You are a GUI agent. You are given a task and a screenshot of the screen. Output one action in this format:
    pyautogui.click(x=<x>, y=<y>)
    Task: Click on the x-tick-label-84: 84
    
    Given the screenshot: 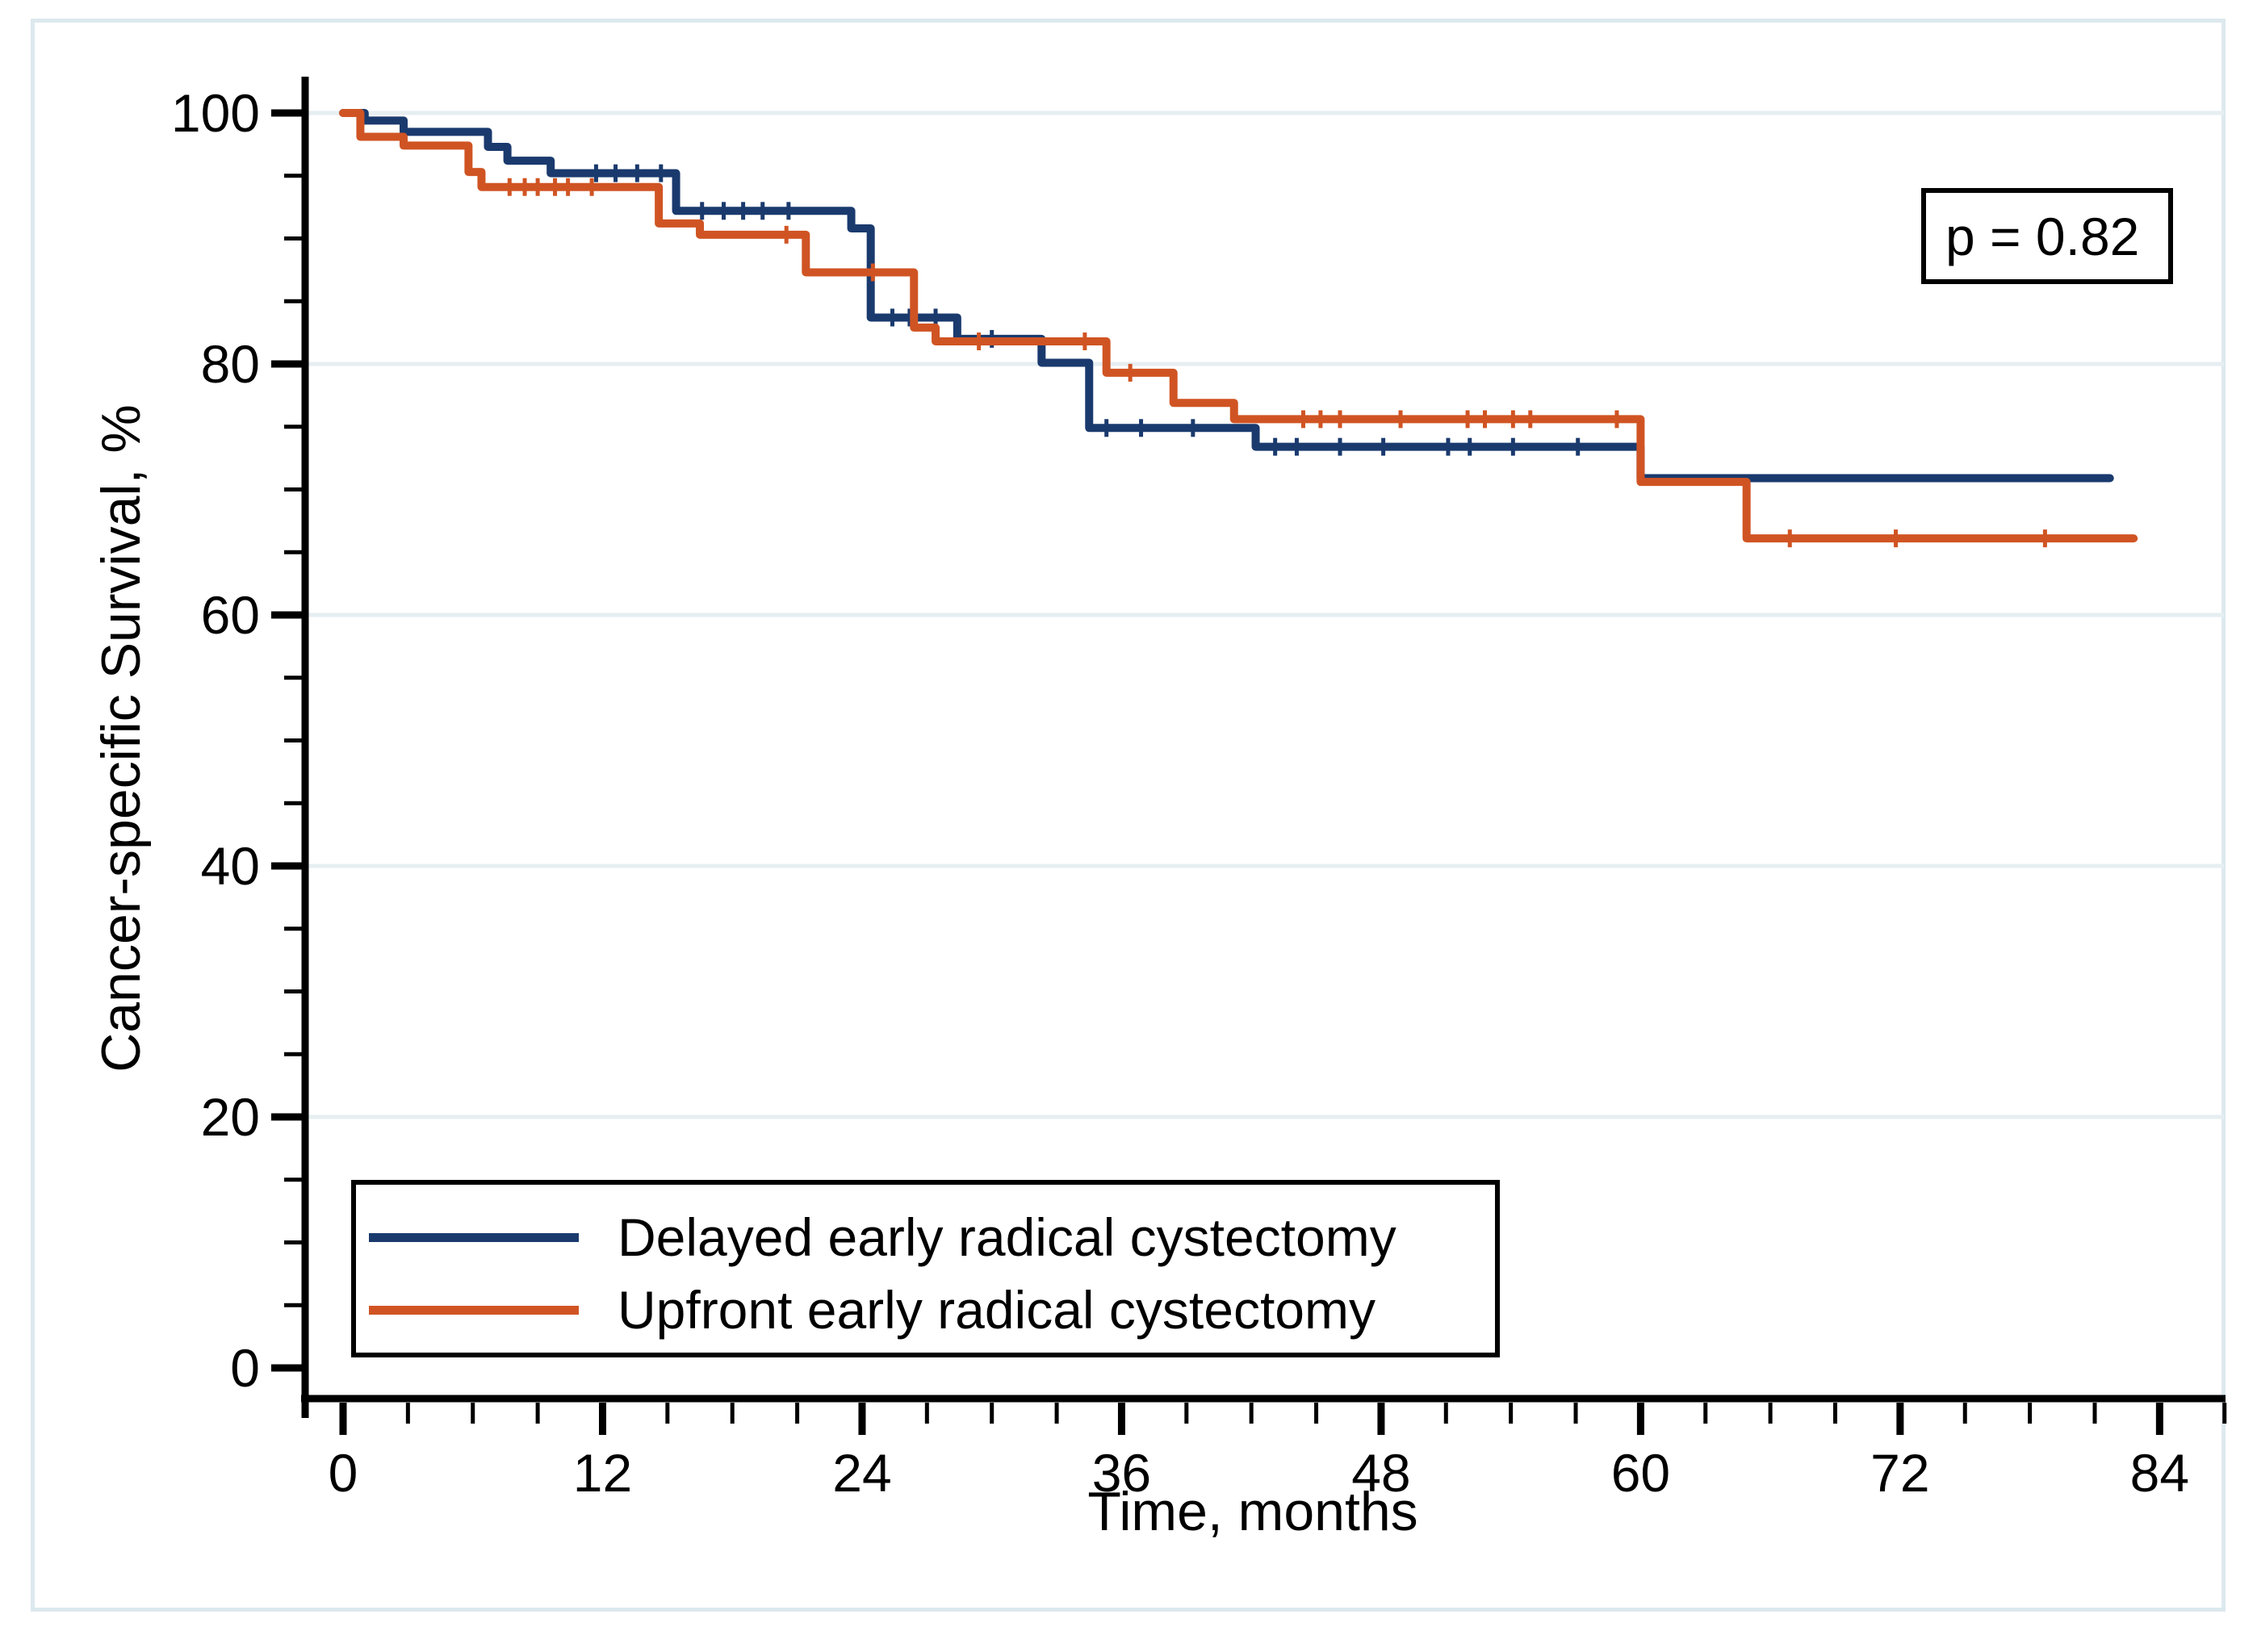 What is the action you would take?
    pyautogui.click(x=2159, y=1473)
    